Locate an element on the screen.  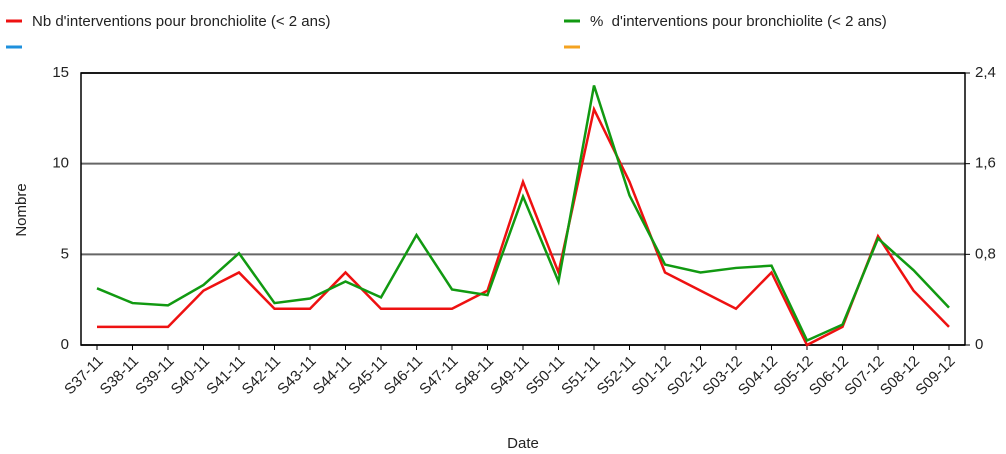
x-tick-label: S50-11 is located at coordinates (545, 375).